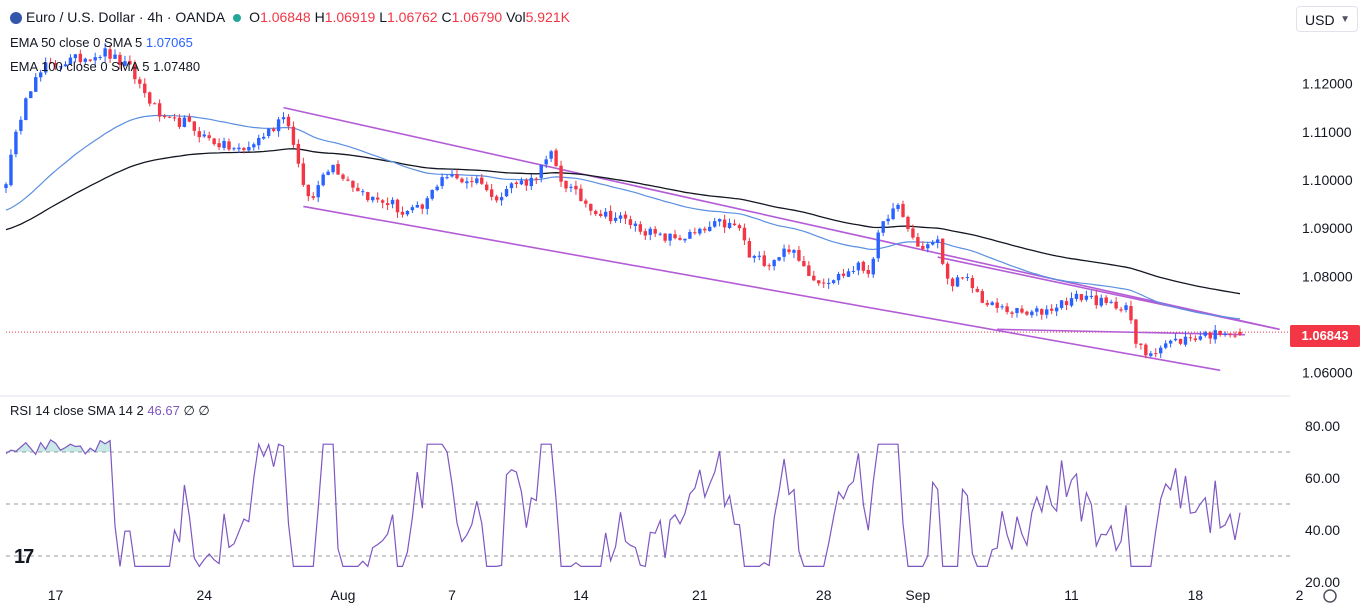  What do you see at coordinates (1071, 595) in the screenshot?
I see `time-axis-tick: 11` at bounding box center [1071, 595].